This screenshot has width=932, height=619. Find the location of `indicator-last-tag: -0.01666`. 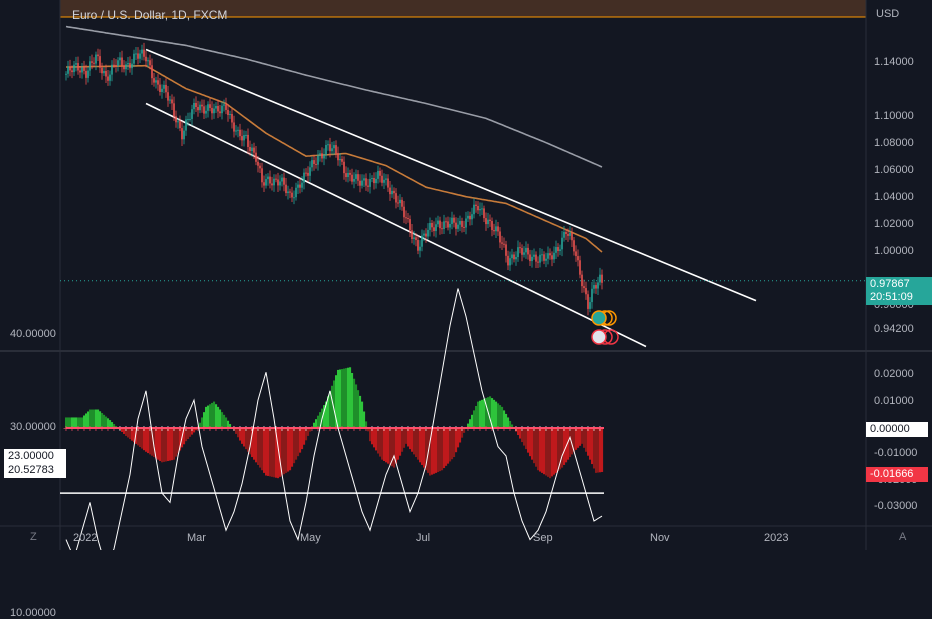

indicator-last-tag: -0.01666 is located at coordinates (897, 474).